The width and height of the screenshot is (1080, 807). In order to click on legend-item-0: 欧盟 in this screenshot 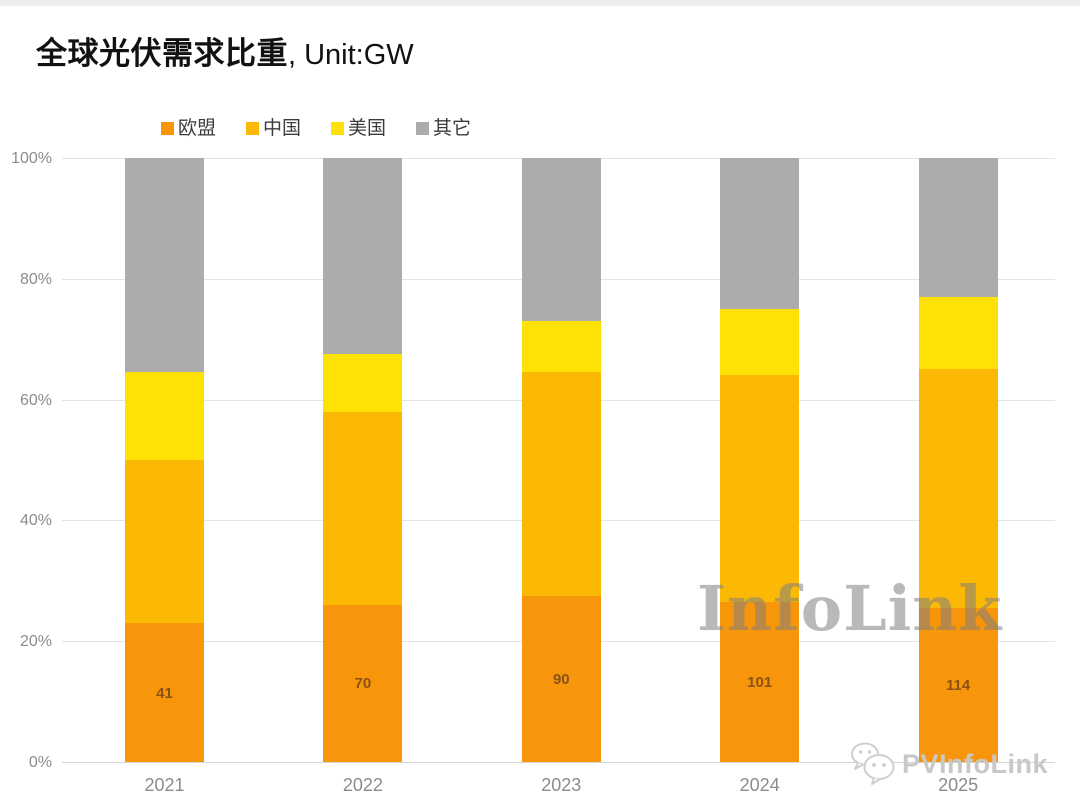, I will do `click(188, 128)`.